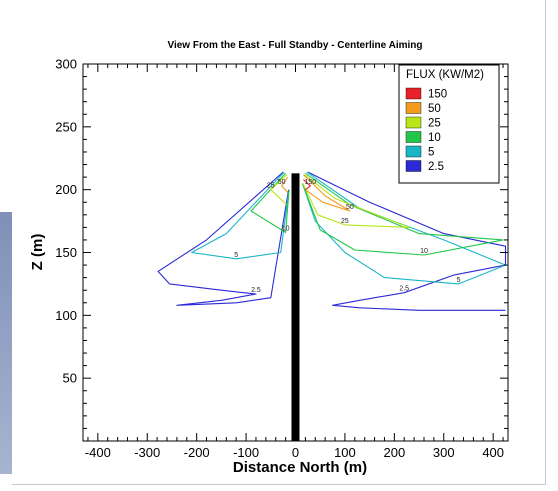  I want to click on y-tick-label: 250, so click(66, 126).